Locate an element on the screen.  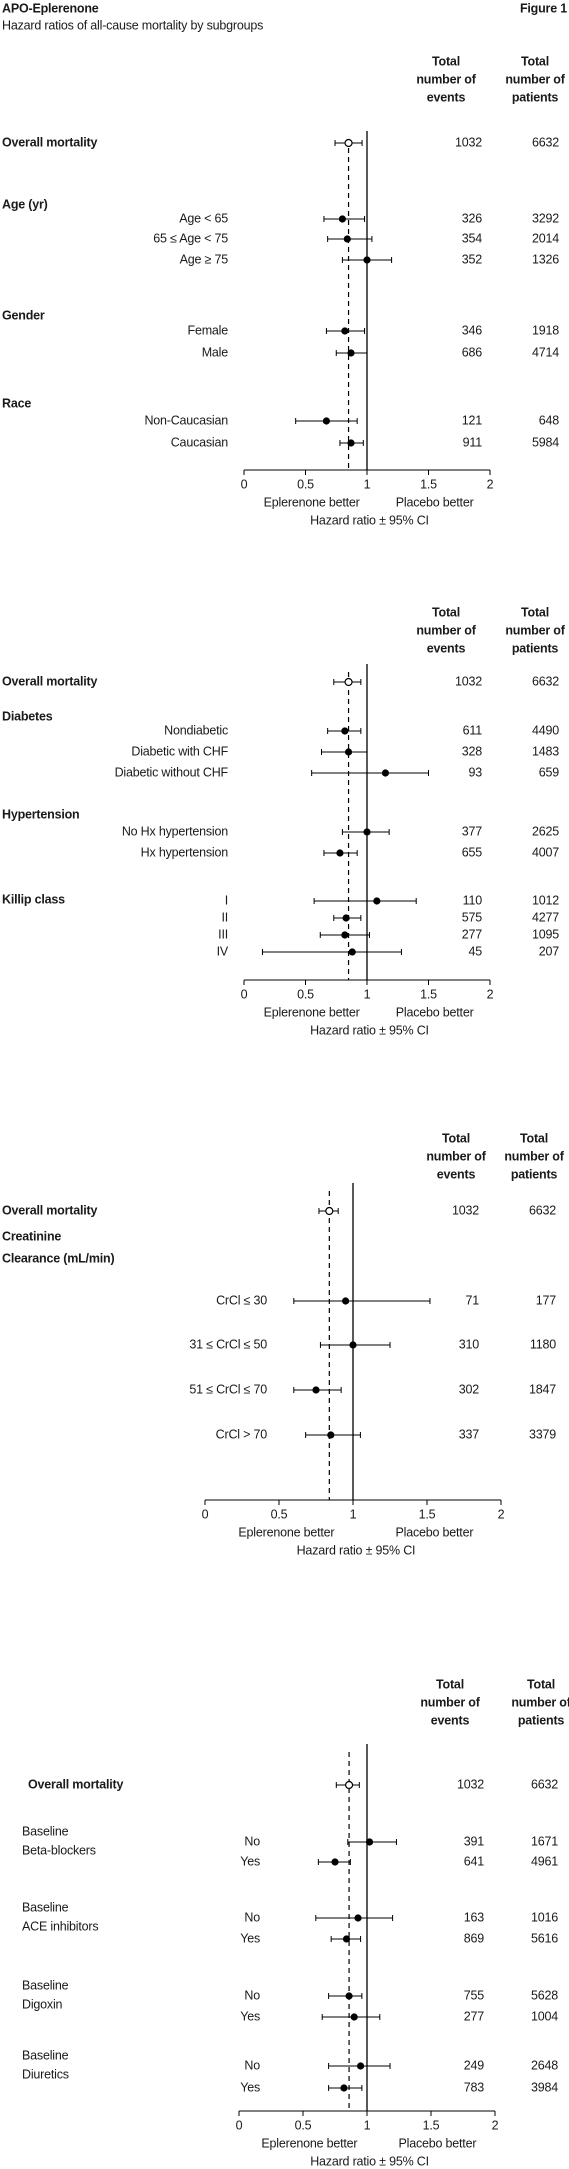
x-tick-label: 1 is located at coordinates (367, 994).